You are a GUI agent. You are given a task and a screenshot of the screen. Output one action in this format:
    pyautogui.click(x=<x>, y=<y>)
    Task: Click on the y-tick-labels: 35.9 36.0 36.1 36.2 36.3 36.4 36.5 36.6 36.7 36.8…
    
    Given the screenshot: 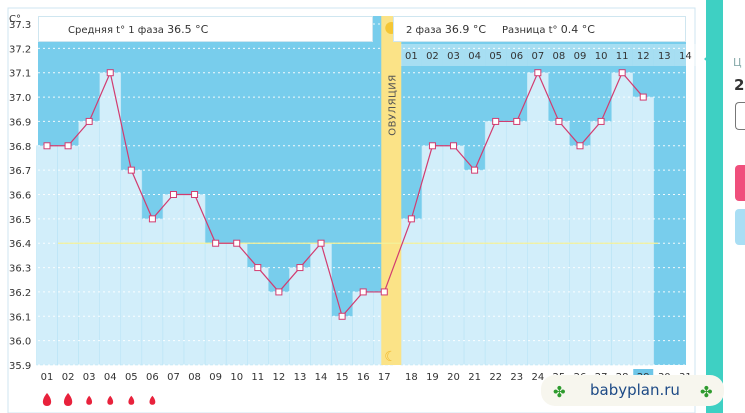 What is the action you would take?
    pyautogui.click(x=20, y=196)
    